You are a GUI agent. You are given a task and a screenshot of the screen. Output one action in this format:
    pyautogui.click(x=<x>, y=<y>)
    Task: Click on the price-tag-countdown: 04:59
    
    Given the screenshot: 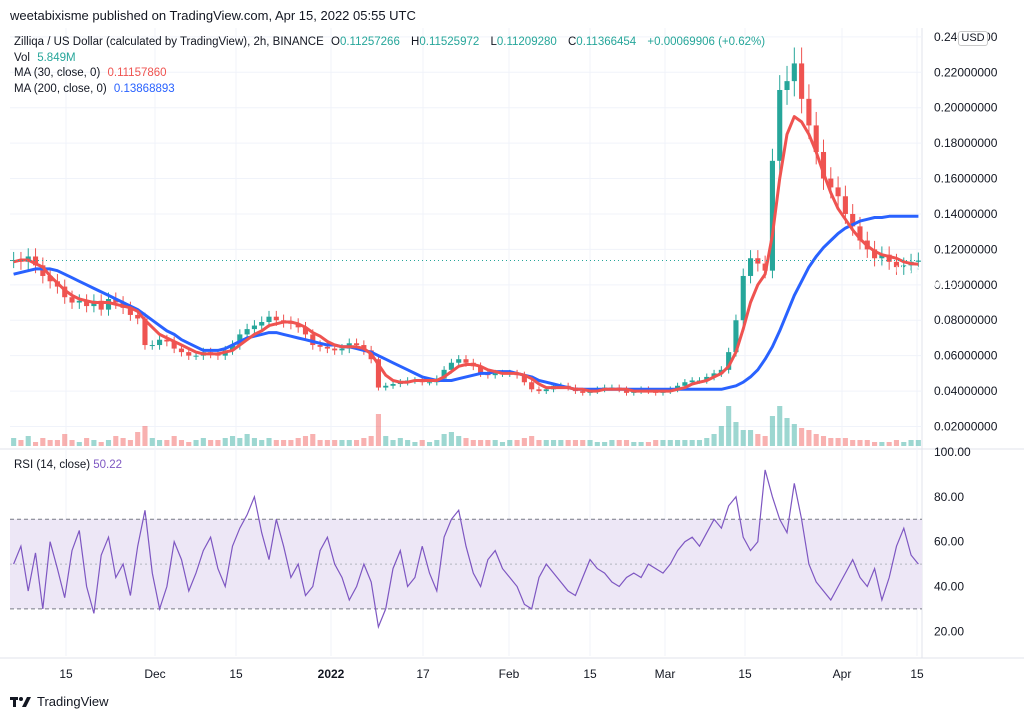 What is the action you would take?
    pyautogui.click(x=948, y=285)
    